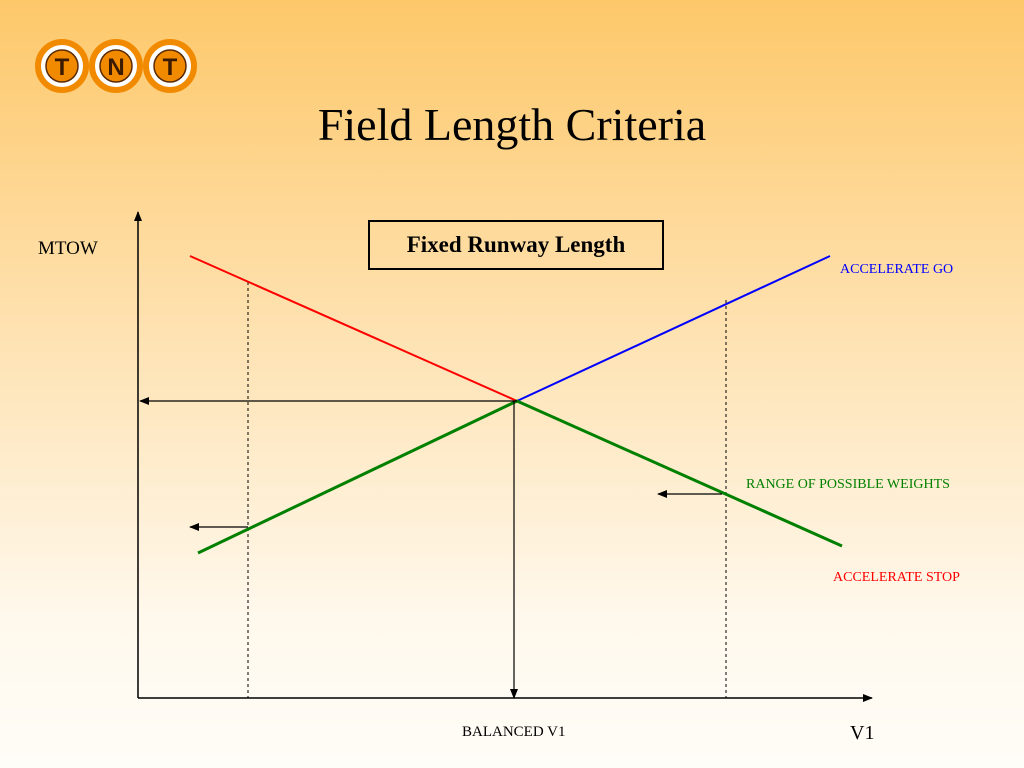  Describe the element at coordinates (897, 269) in the screenshot. I see `accelerate-go-label: ACCELERATE GO` at that location.